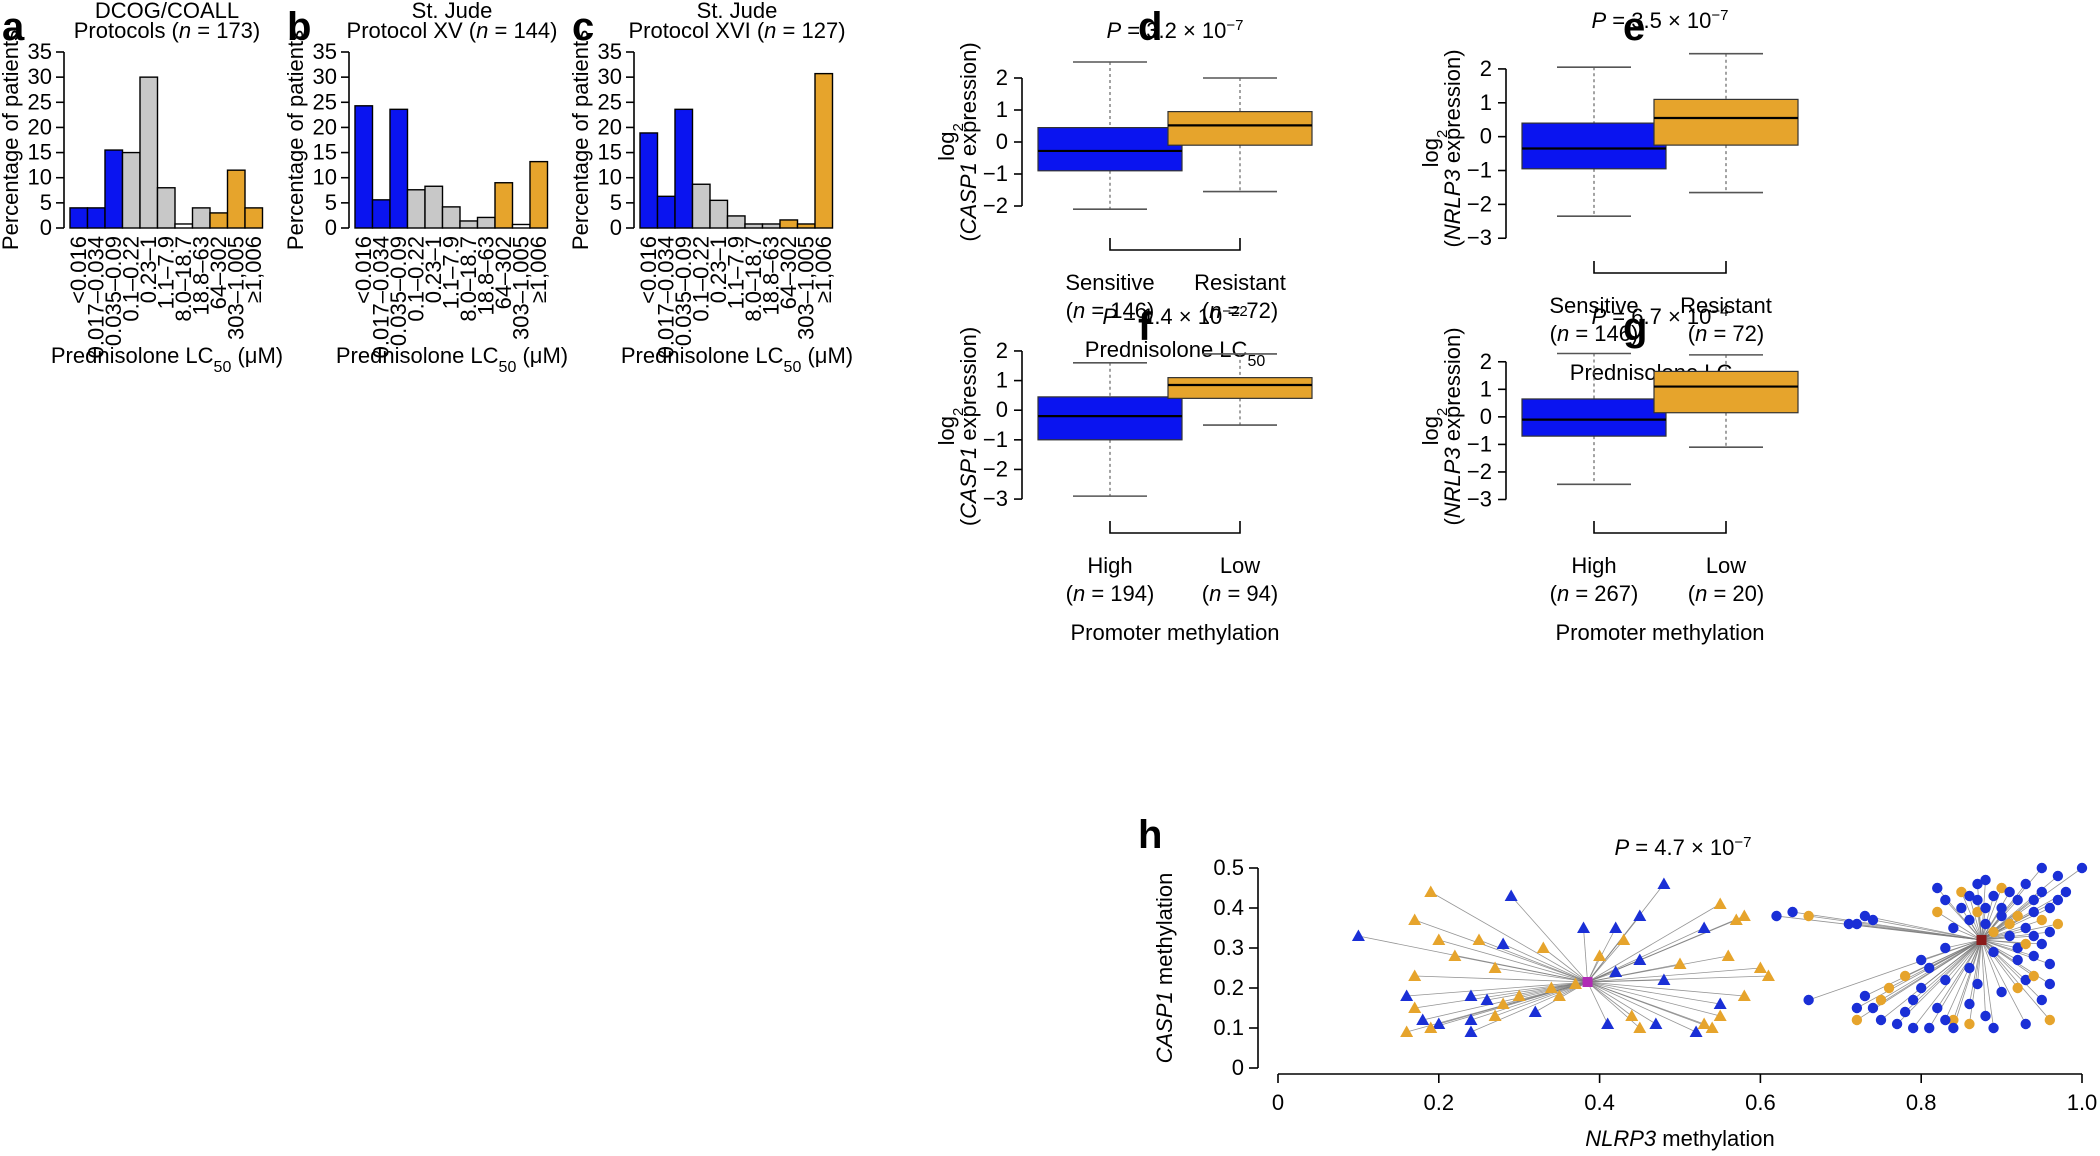 Image resolution: width=2100 pixels, height=1156 pixels. I want to click on panel-letter-c: c, so click(583, 27).